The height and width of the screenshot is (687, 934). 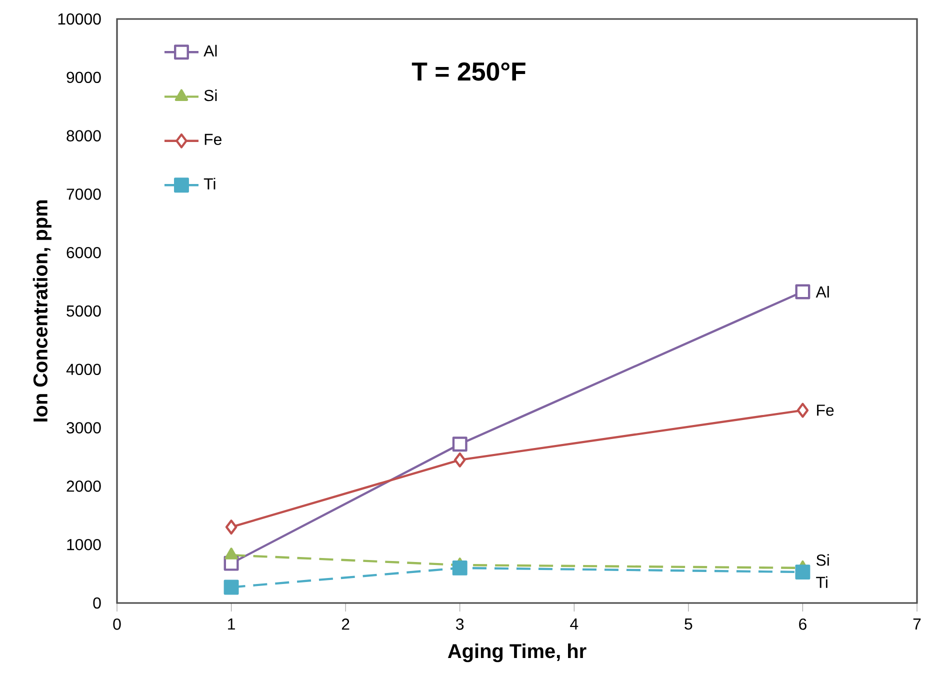 I want to click on text: Si, so click(x=822, y=560).